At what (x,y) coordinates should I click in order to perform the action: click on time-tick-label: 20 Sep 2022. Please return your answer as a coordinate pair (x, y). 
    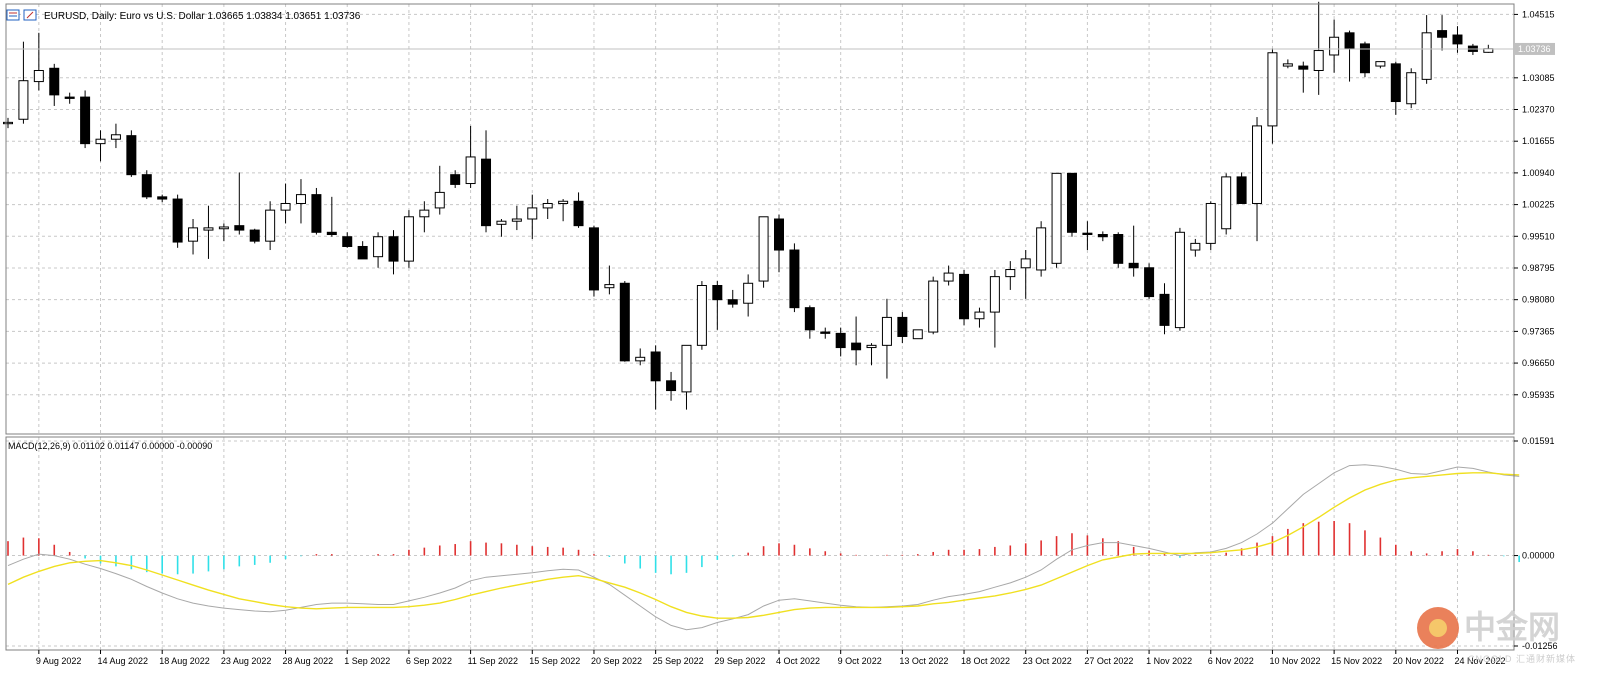
    Looking at the image, I should click on (616, 661).